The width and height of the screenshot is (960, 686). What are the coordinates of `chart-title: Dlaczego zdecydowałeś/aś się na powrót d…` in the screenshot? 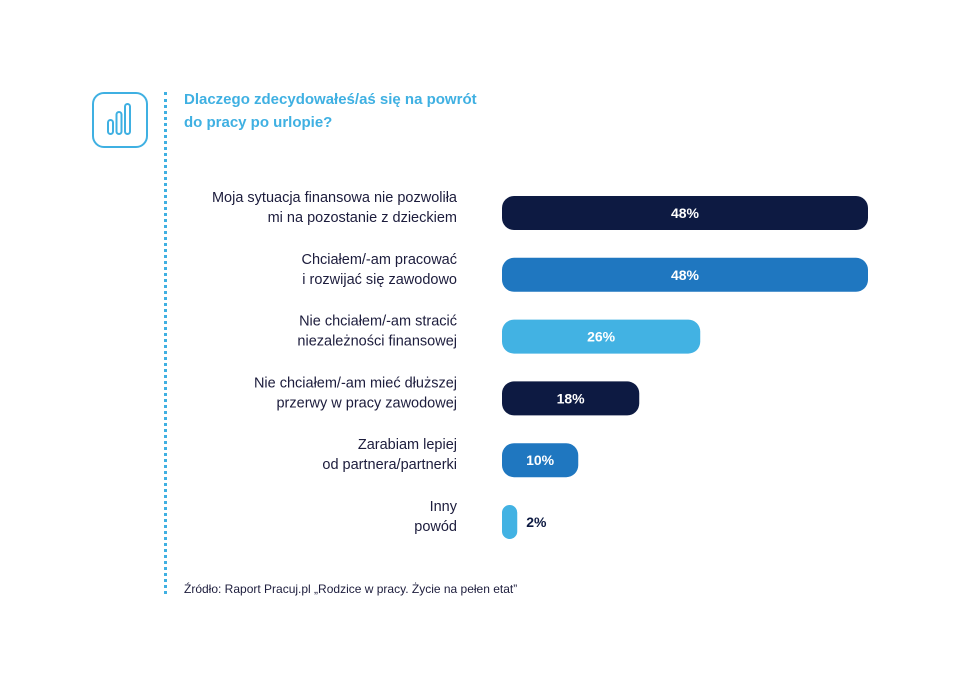 It's located at (330, 111).